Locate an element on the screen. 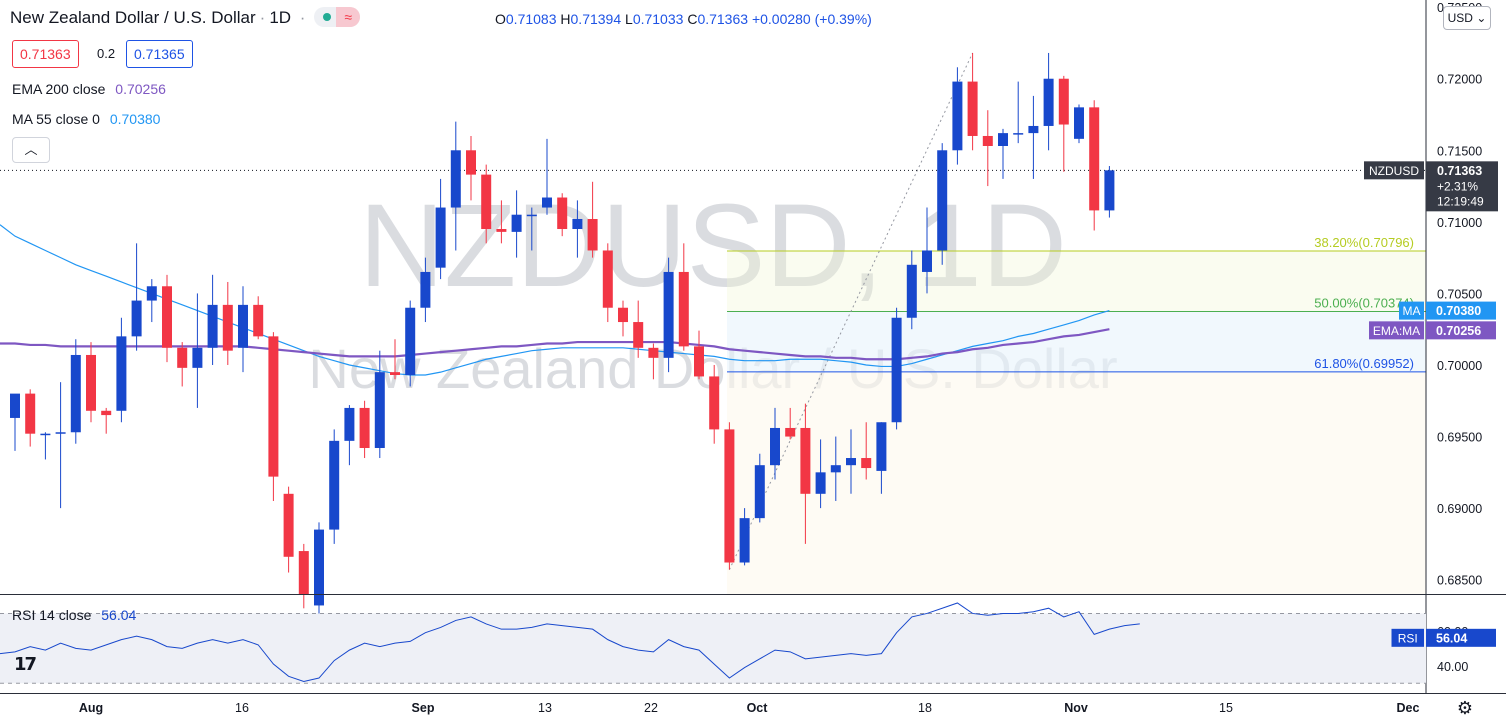  rsi-axis-tick: 40.00 is located at coordinates (1452, 667).